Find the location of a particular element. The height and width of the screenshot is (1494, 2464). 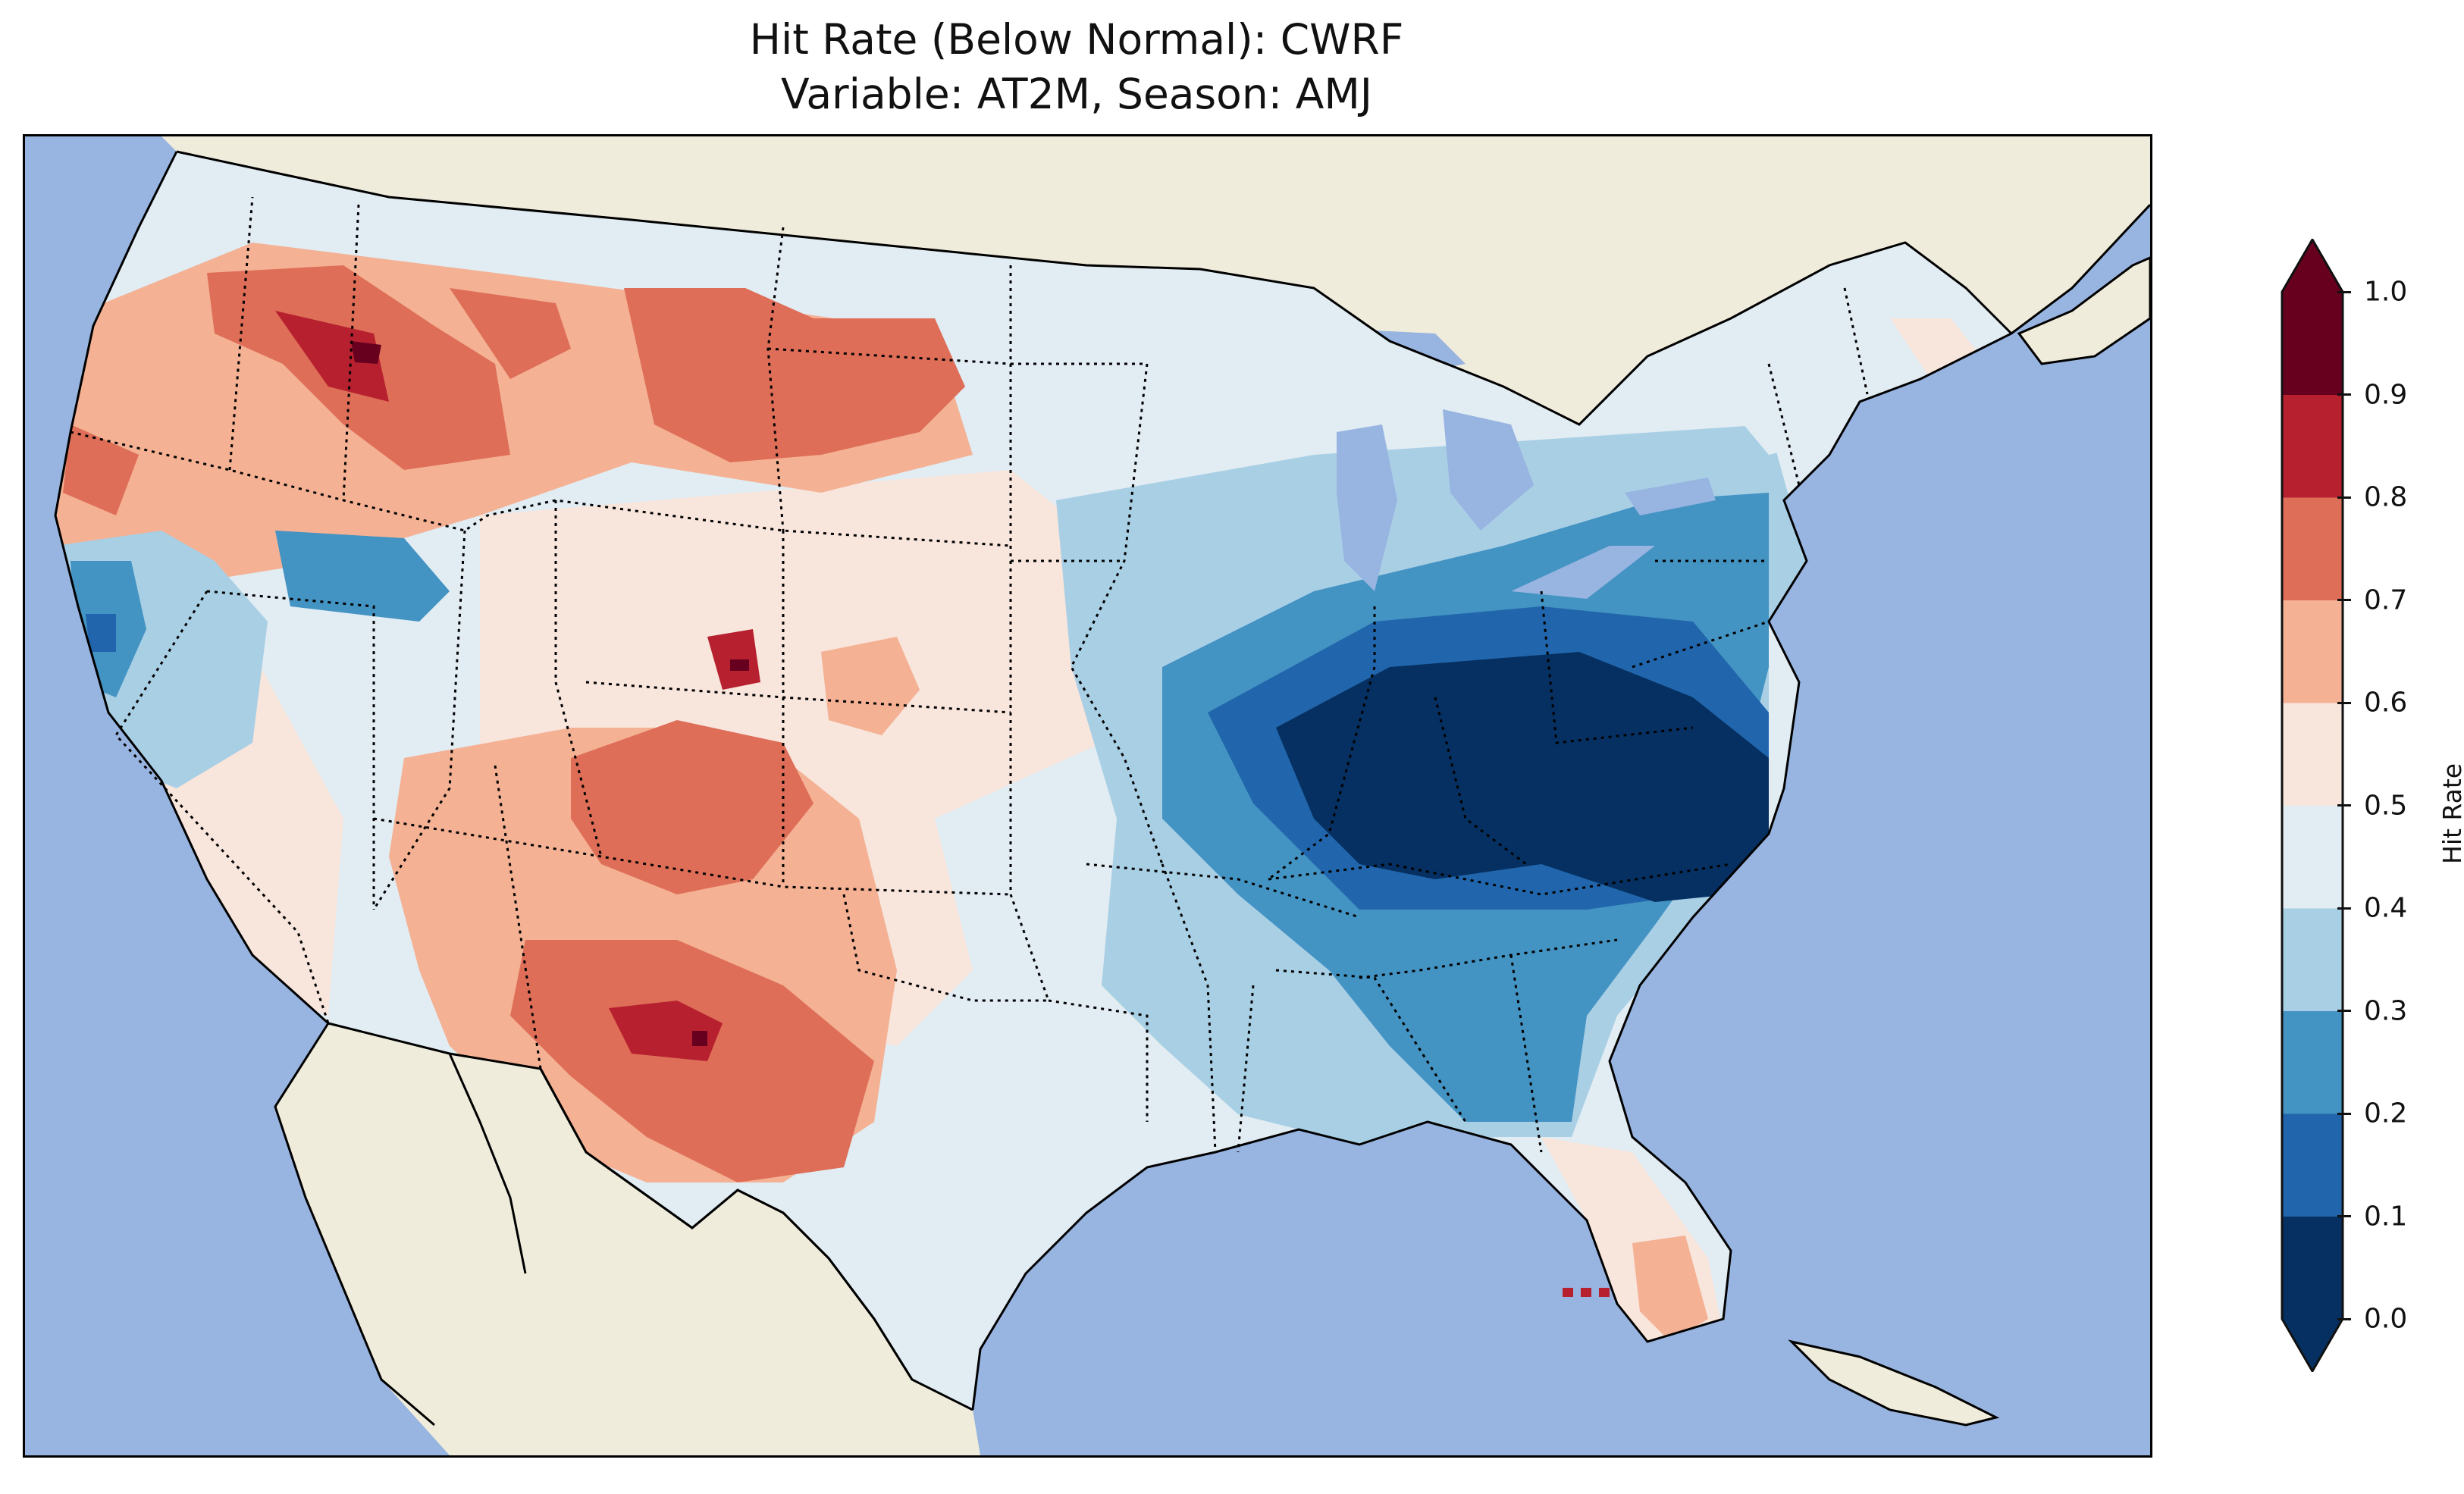

lake-huron is located at coordinates (1489, 470).